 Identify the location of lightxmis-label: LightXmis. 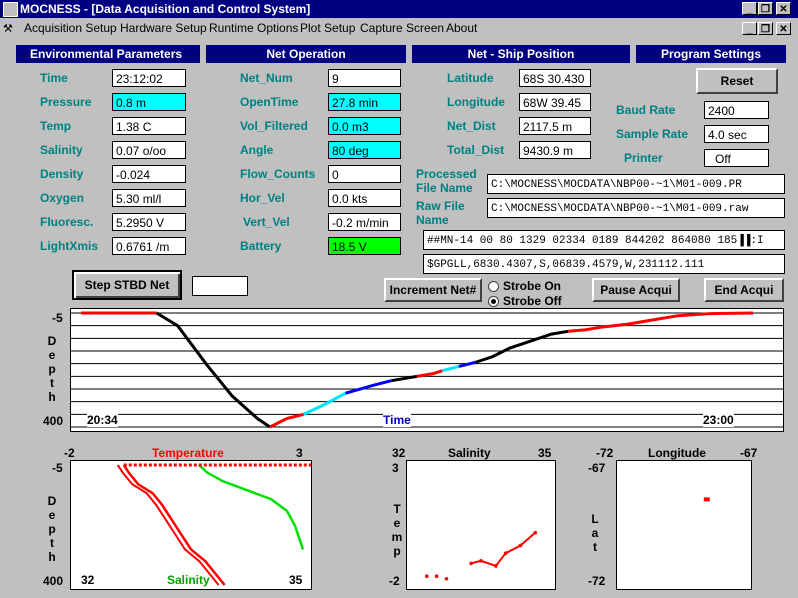
(69, 246).